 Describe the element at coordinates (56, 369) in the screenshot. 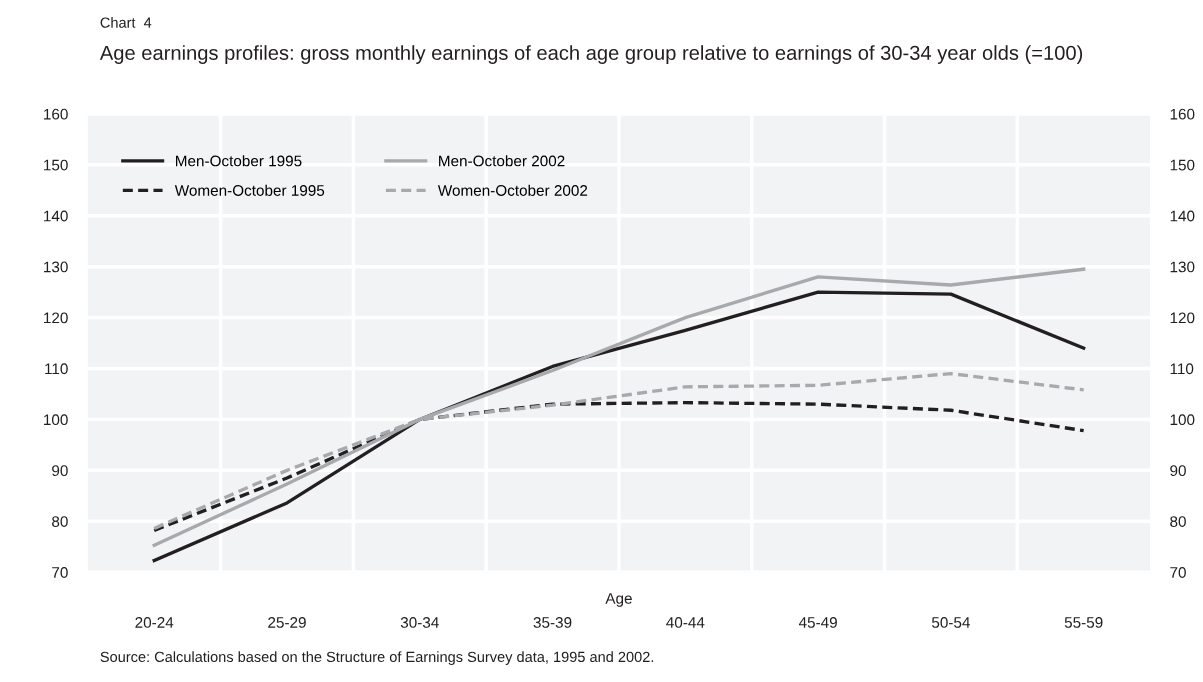

I see `y-tick-label: 110` at that location.